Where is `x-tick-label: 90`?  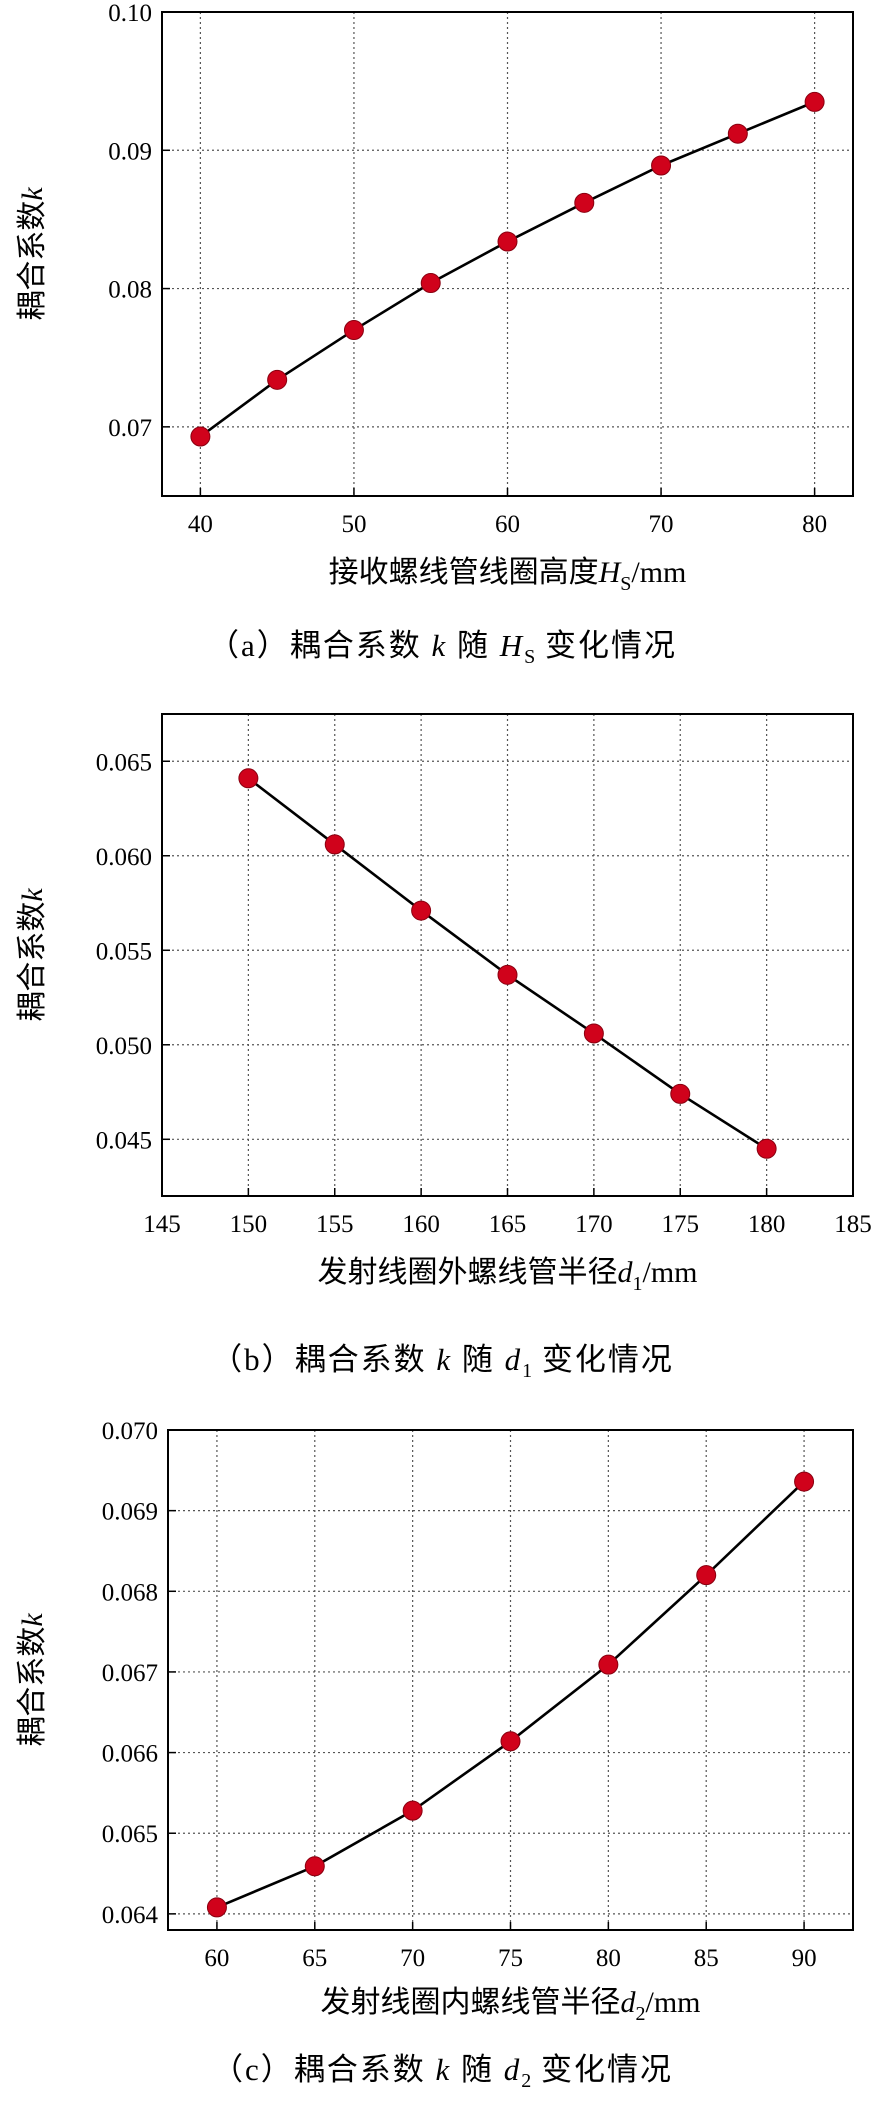
x-tick-label: 90 is located at coordinates (804, 1958).